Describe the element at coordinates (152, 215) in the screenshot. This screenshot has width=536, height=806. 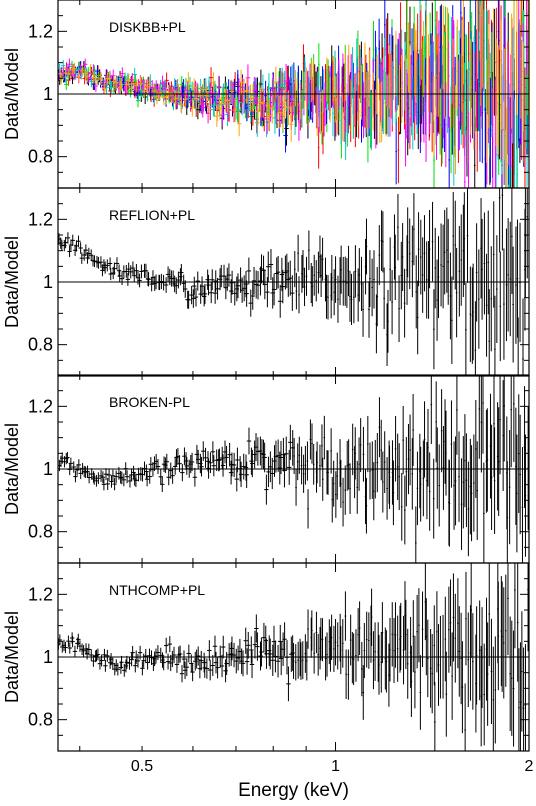
I see `panel-model-label: REFLION+PL` at that location.